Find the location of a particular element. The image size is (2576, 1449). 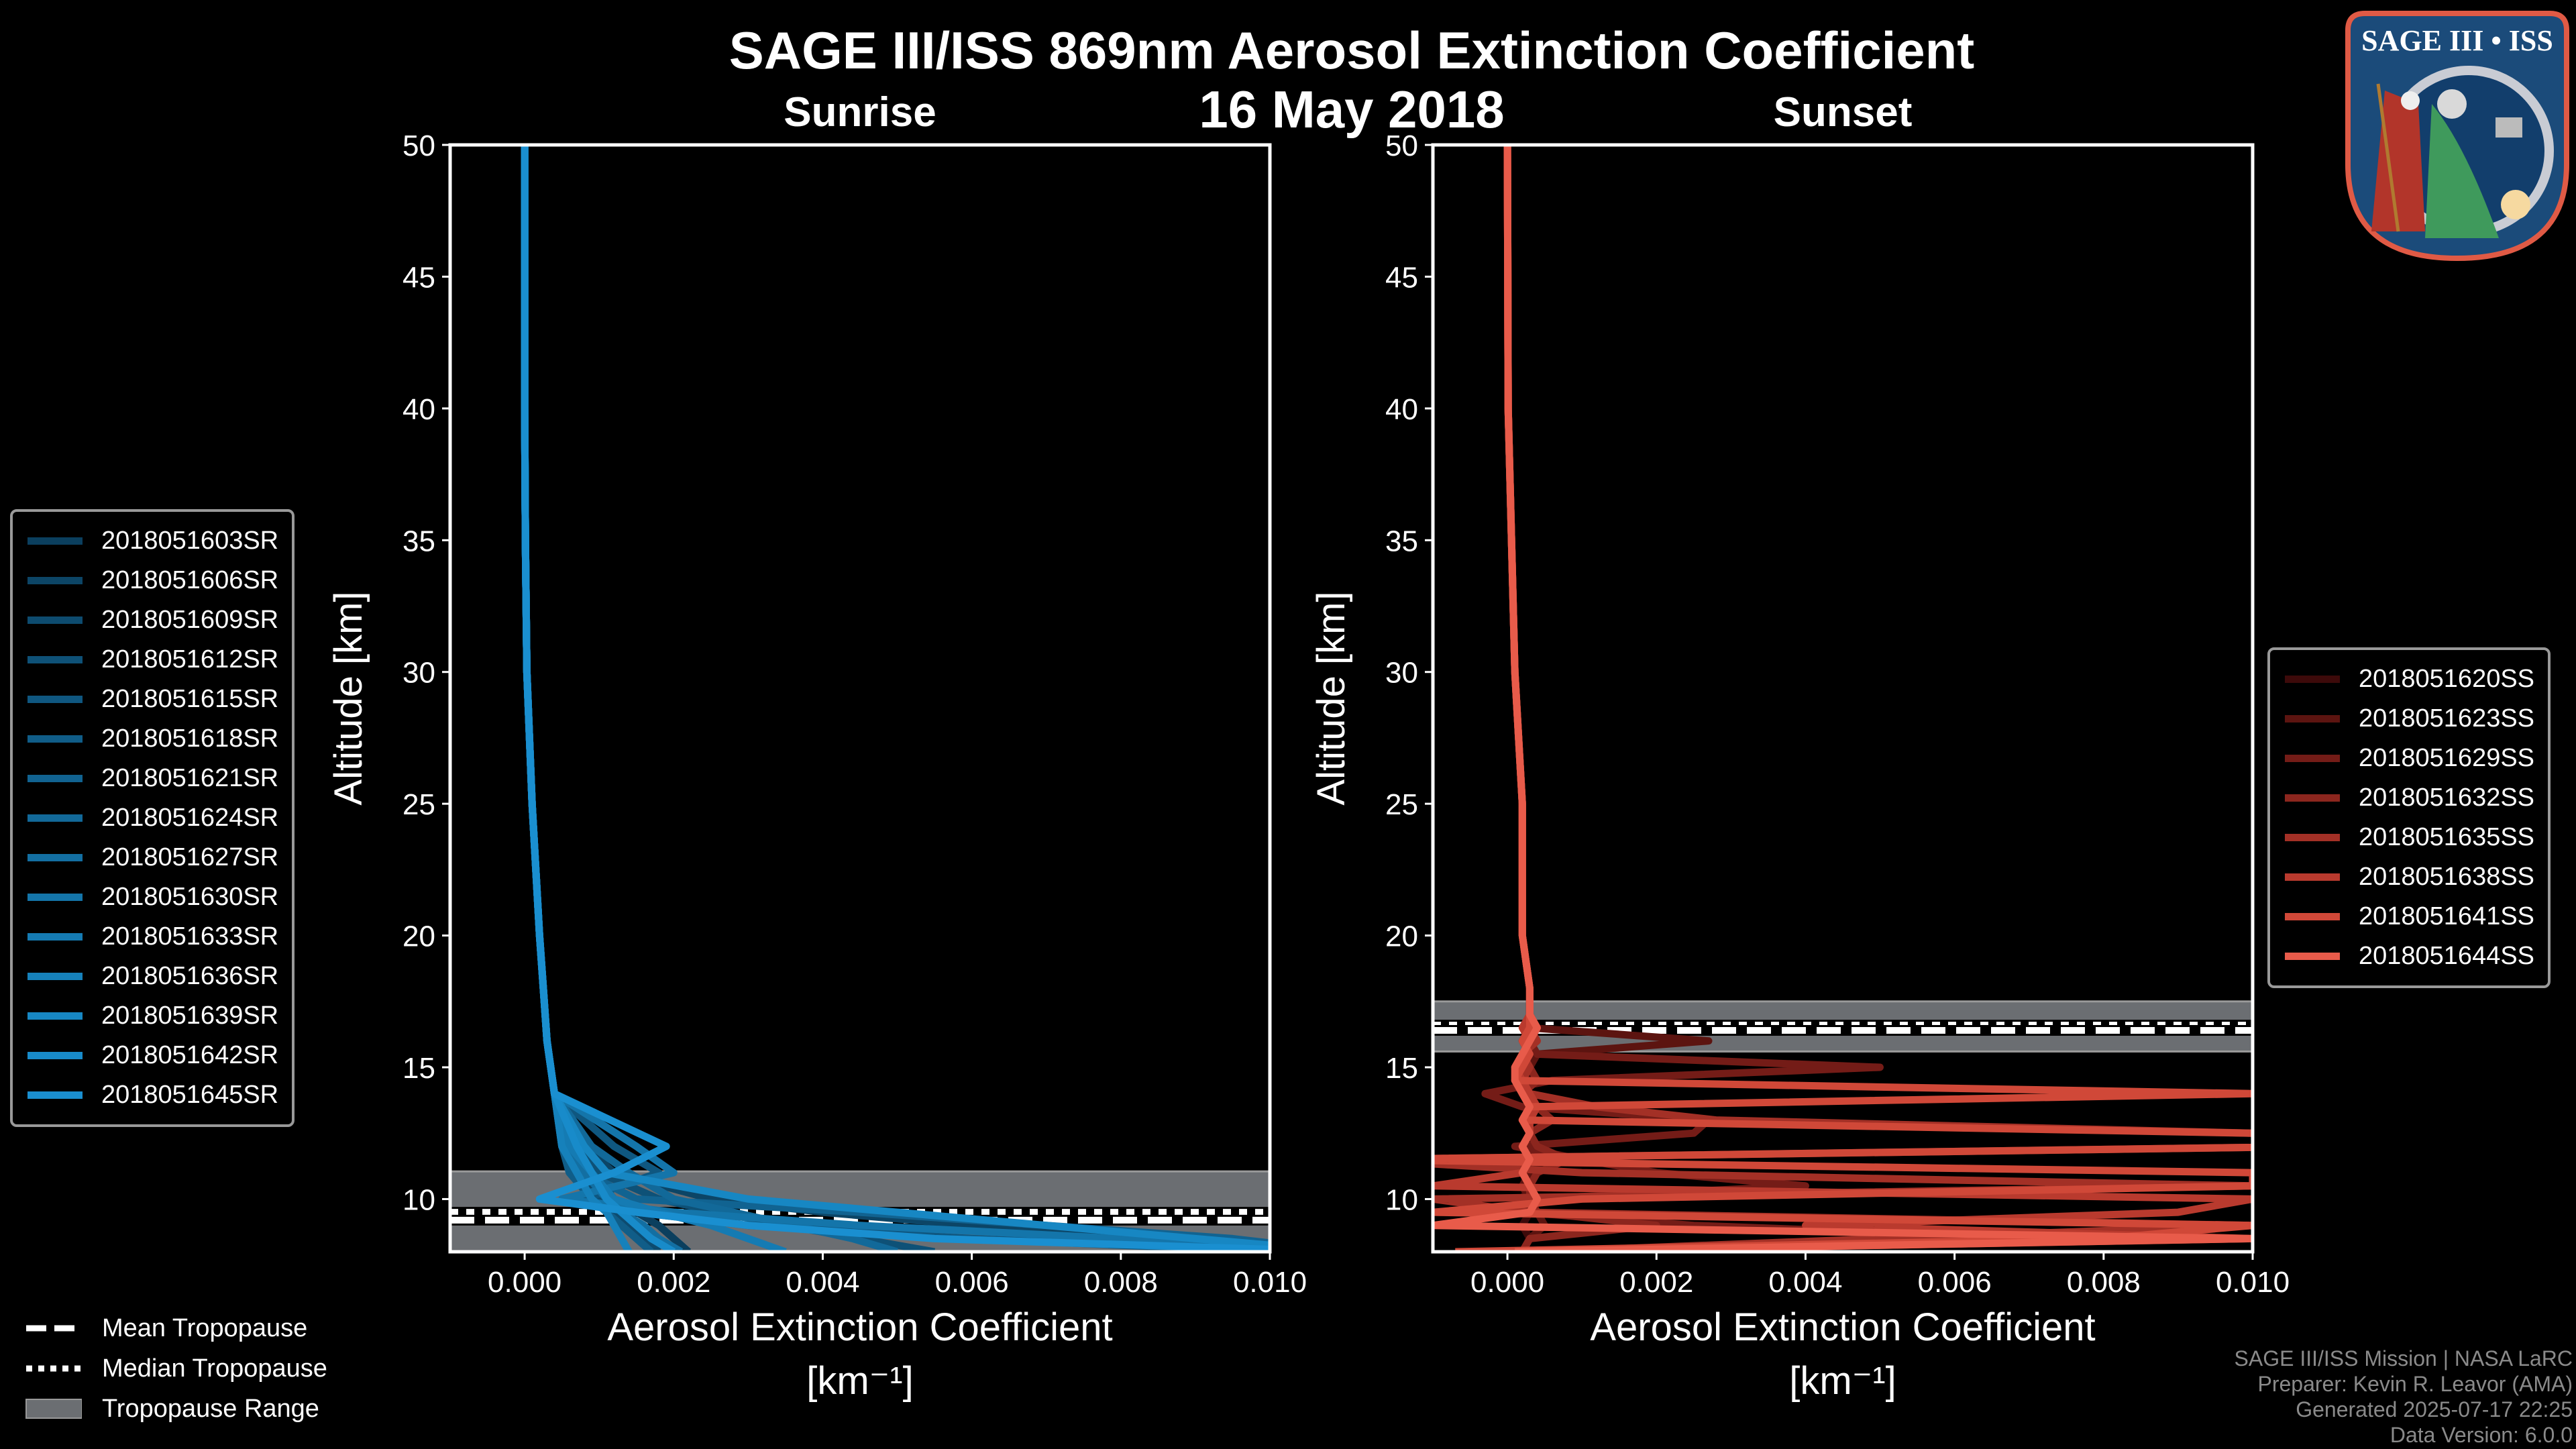

figure-date: 16 May 2018 is located at coordinates (1352, 109).